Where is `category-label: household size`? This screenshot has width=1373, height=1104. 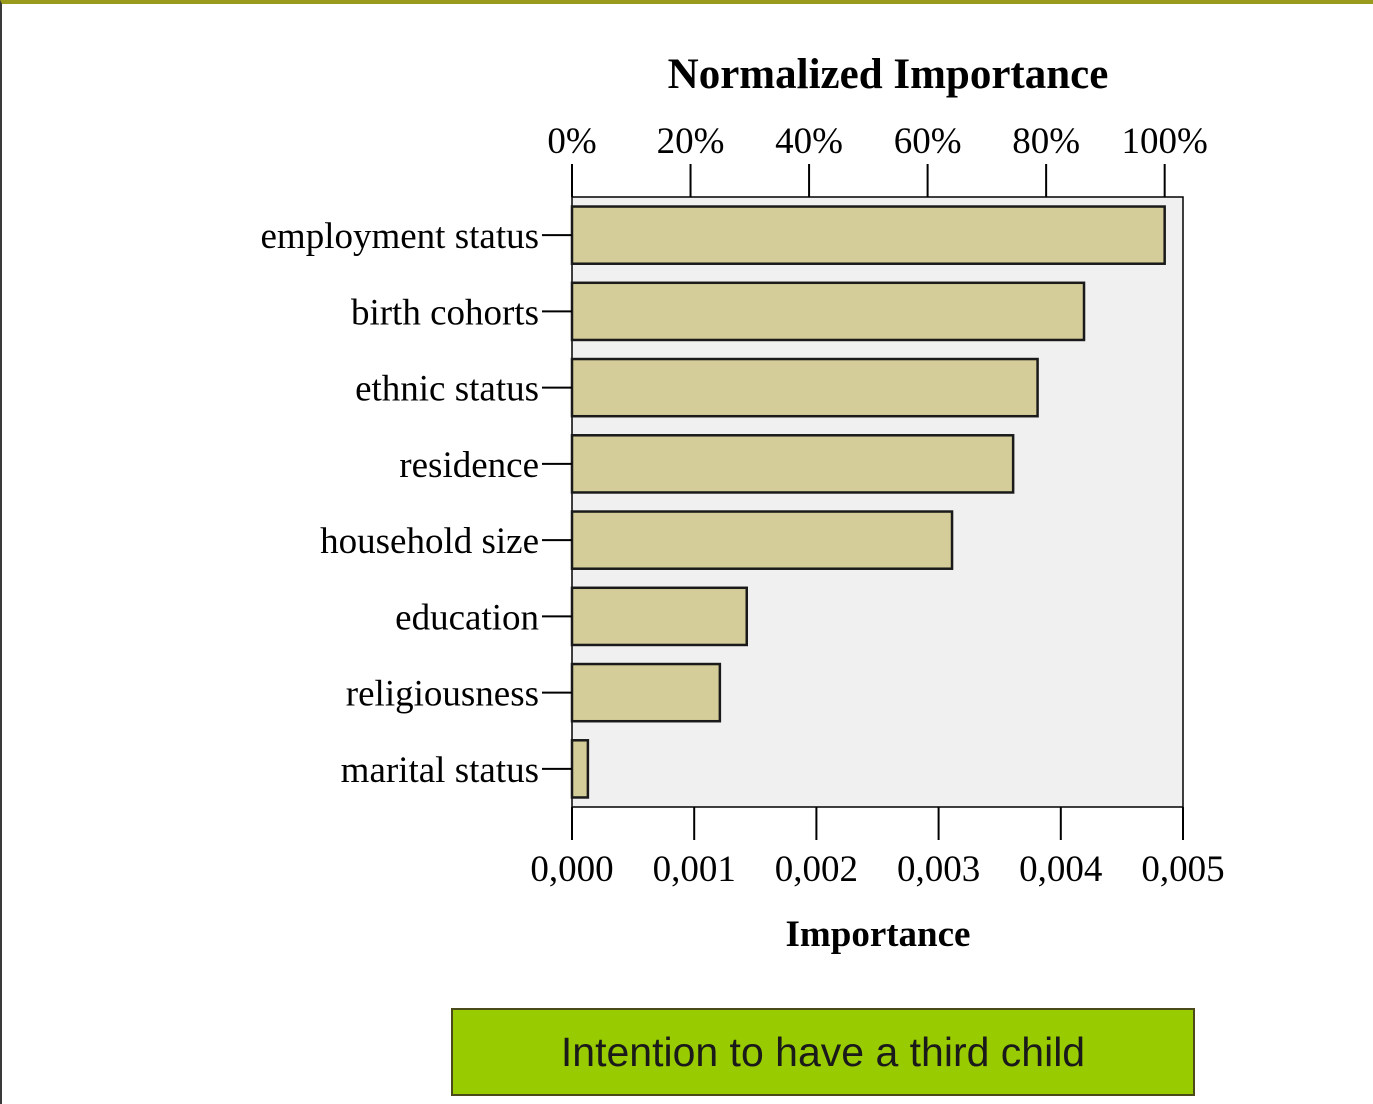 category-label: household size is located at coordinates (429, 541).